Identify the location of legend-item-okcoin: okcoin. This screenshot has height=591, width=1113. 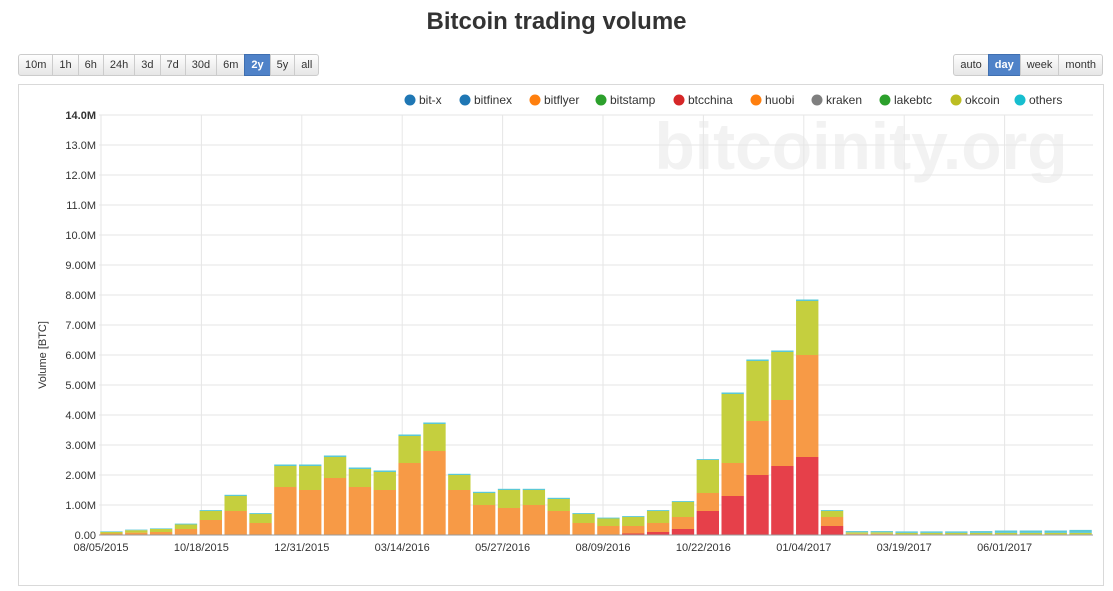
(982, 100).